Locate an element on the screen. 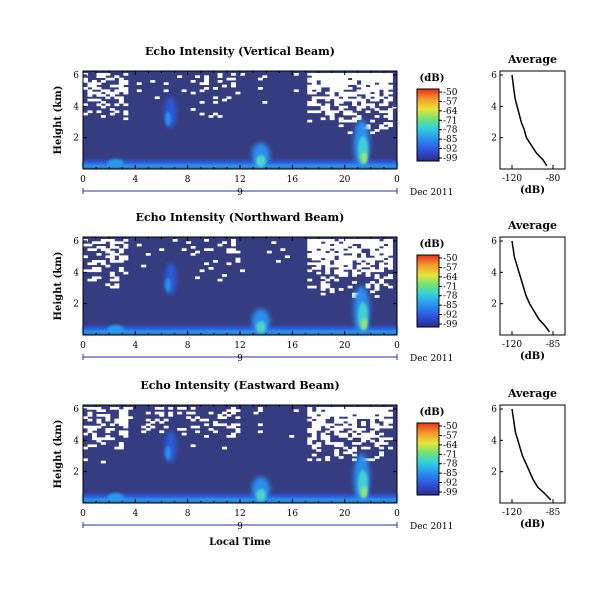 This screenshot has width=614, height=598. average-title: Average is located at coordinates (532, 393).